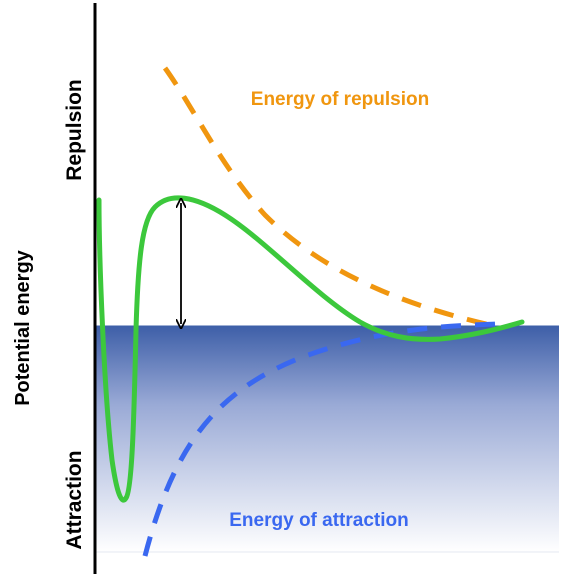 The image size is (562, 577). What do you see at coordinates (23, 327) in the screenshot?
I see `y-axis-title: Potential energy` at bounding box center [23, 327].